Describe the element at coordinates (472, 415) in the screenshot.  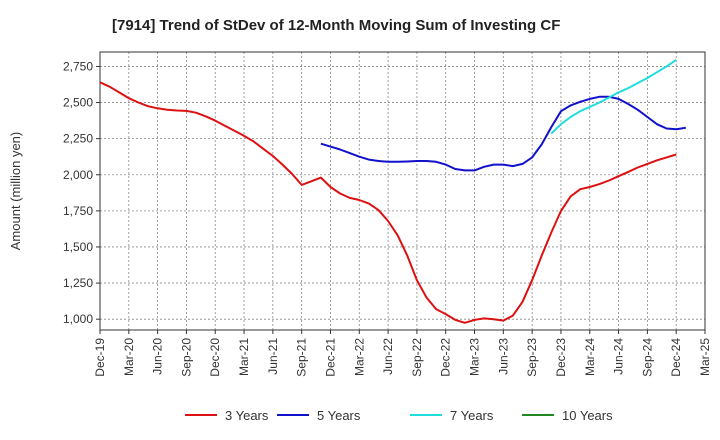
I see `legend-label: 7 Years` at that location.